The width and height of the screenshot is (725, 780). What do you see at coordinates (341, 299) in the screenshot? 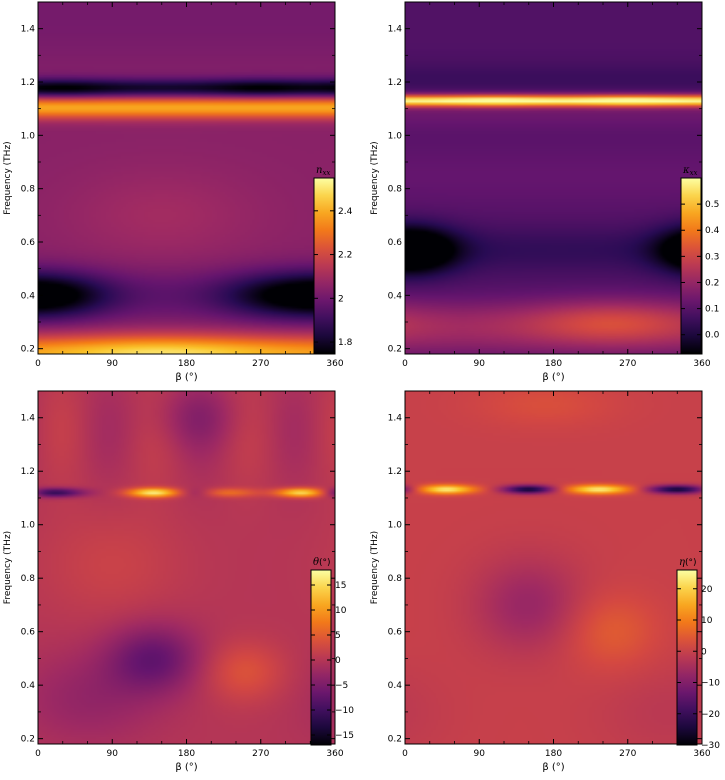
I see `colorbar-tick-label: 2` at bounding box center [341, 299].